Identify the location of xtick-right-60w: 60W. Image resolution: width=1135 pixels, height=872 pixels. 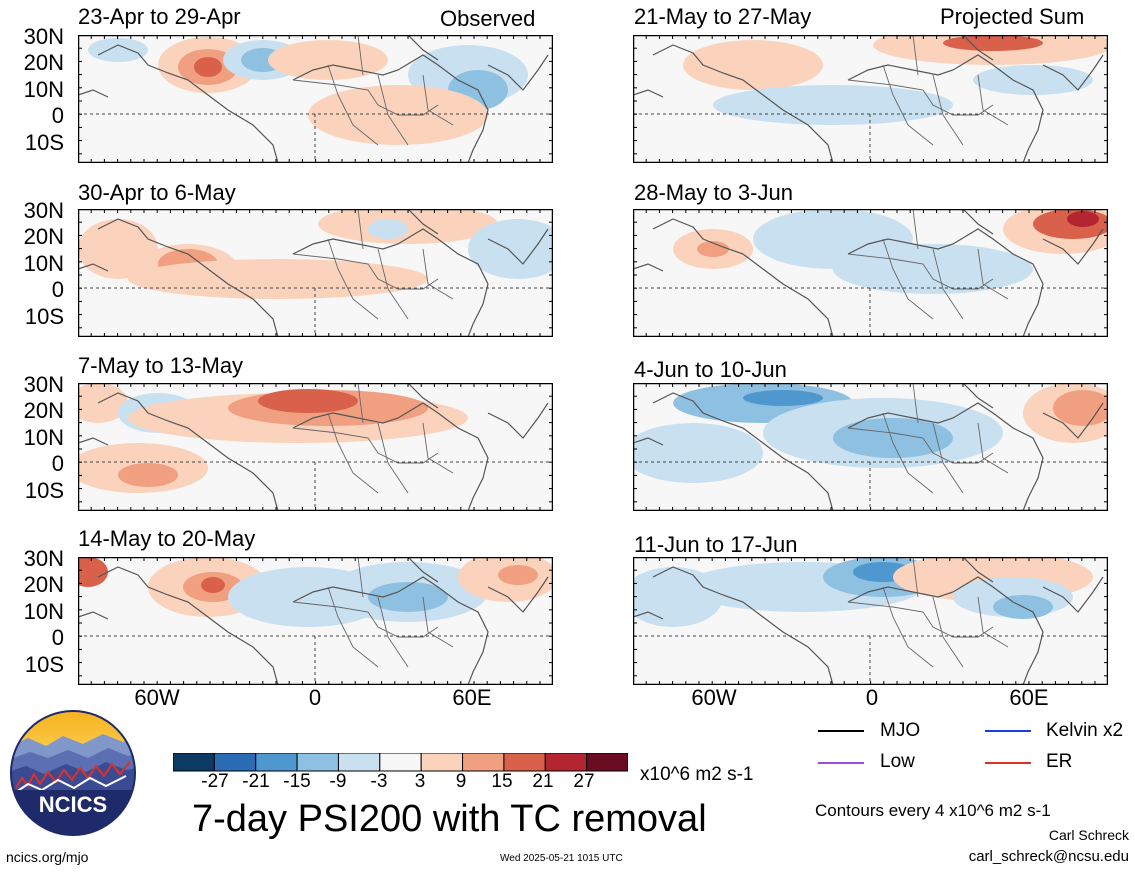
(714, 697).